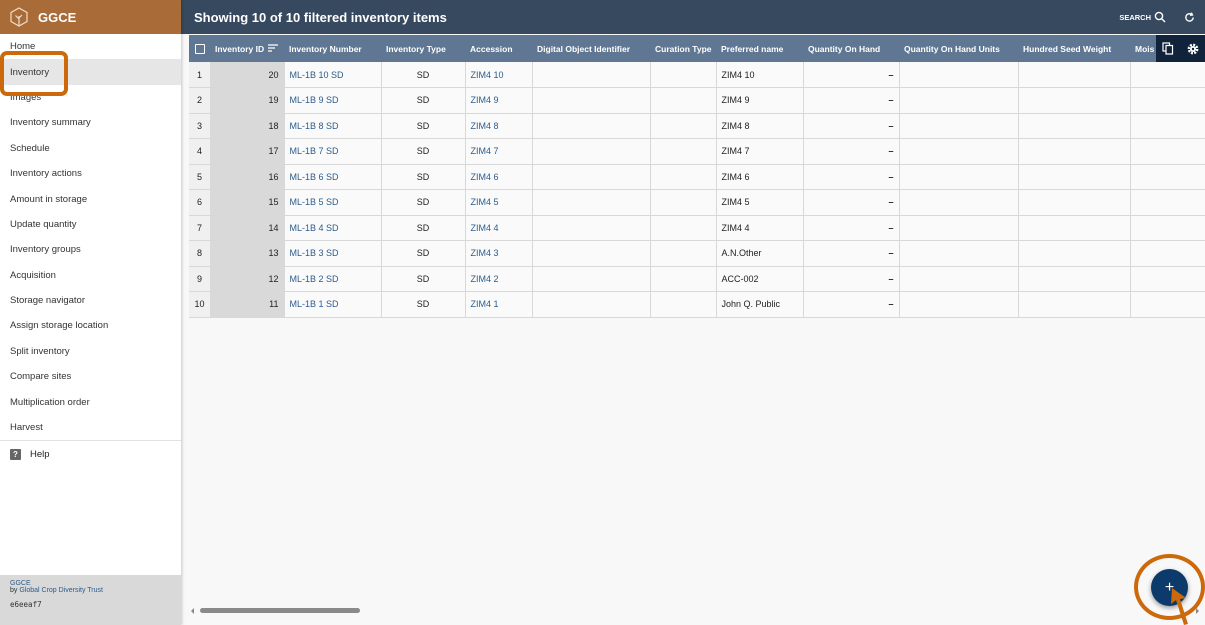  Describe the element at coordinates (247, 177) in the screenshot. I see `inventory-id-cell: 16` at that location.